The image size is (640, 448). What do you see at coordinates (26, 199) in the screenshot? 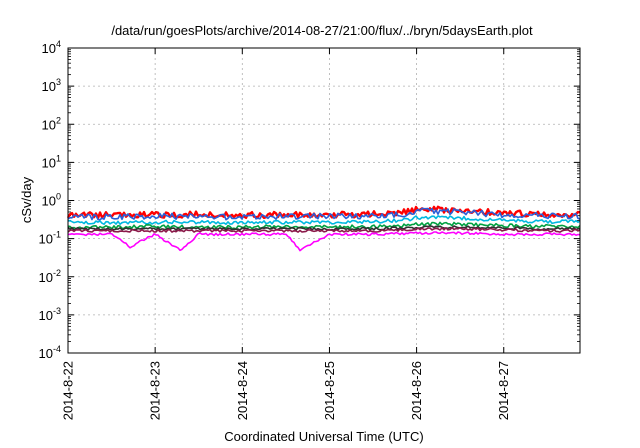
I see `y-axis-label: cSv/day` at bounding box center [26, 199].